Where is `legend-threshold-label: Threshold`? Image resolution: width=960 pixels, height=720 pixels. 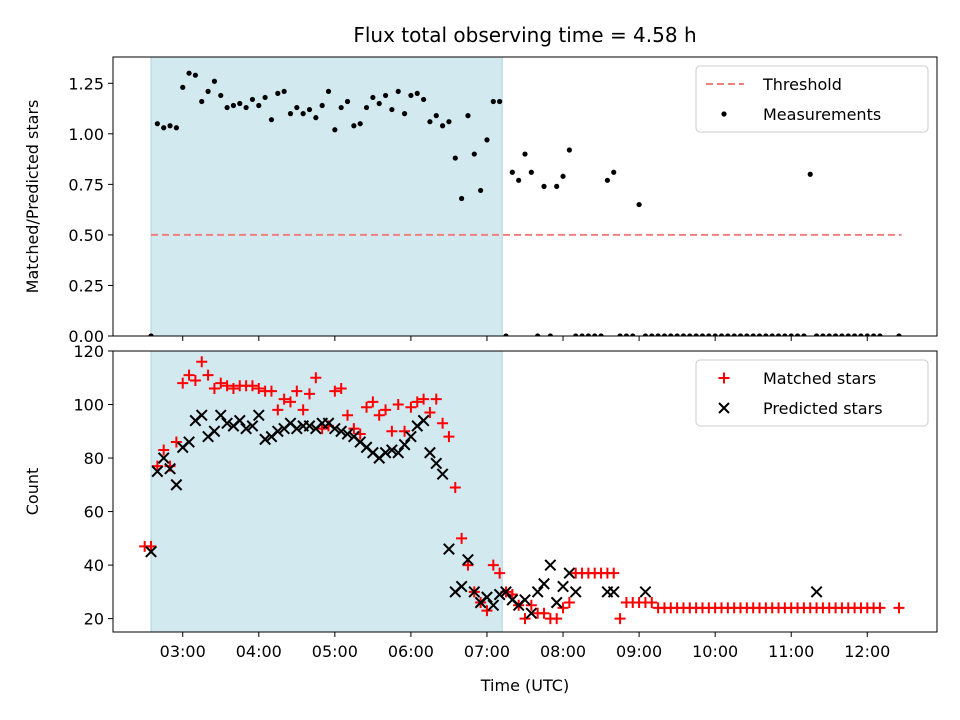 legend-threshold-label: Threshold is located at coordinates (802, 84).